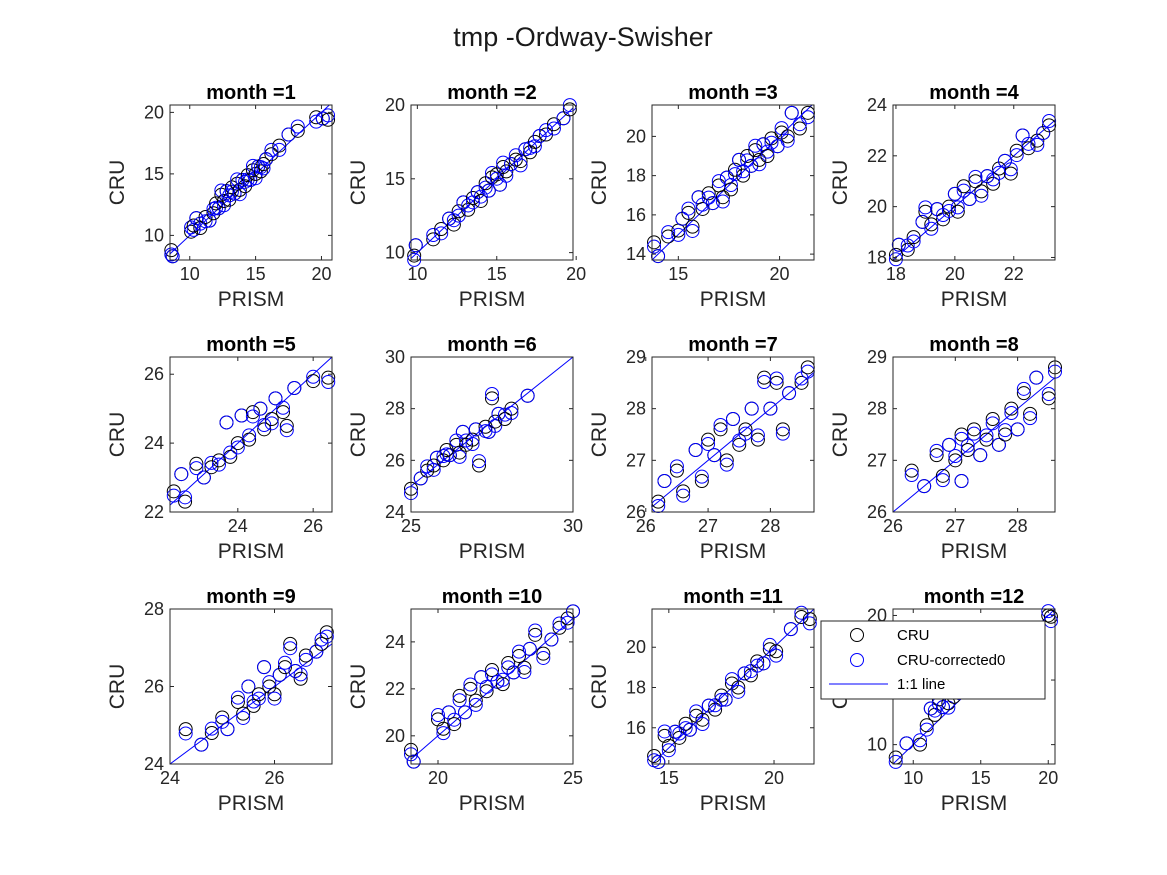 Image resolution: width=1167 pixels, height=875 pixels. I want to click on x-tick-label: 15, so click(669, 778).